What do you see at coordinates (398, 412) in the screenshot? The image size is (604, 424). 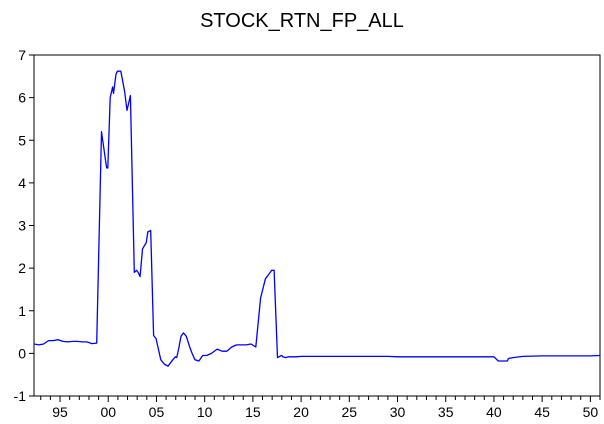 I see `x-tick-label: 30` at bounding box center [398, 412].